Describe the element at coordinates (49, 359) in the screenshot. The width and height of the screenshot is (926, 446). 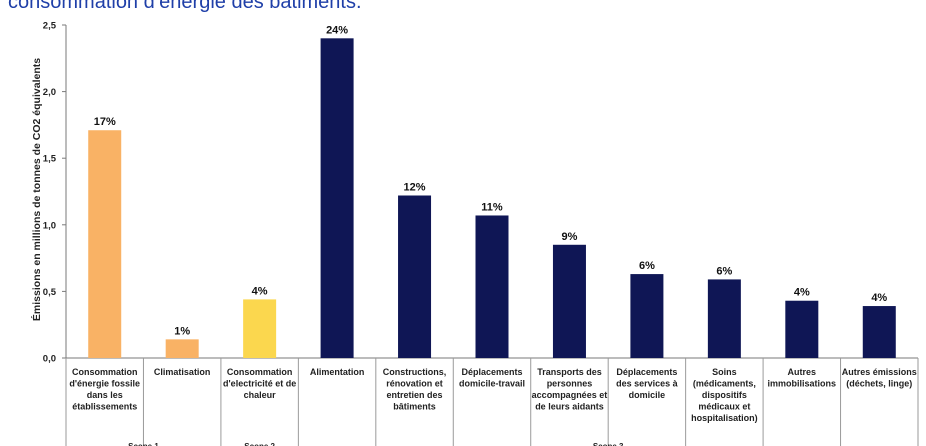
I see `y-tick-label: 0,0` at that location.